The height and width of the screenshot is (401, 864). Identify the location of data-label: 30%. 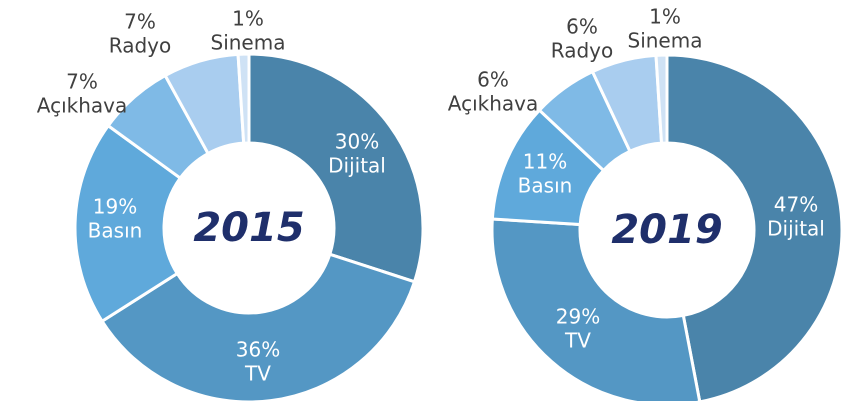
(357, 142).